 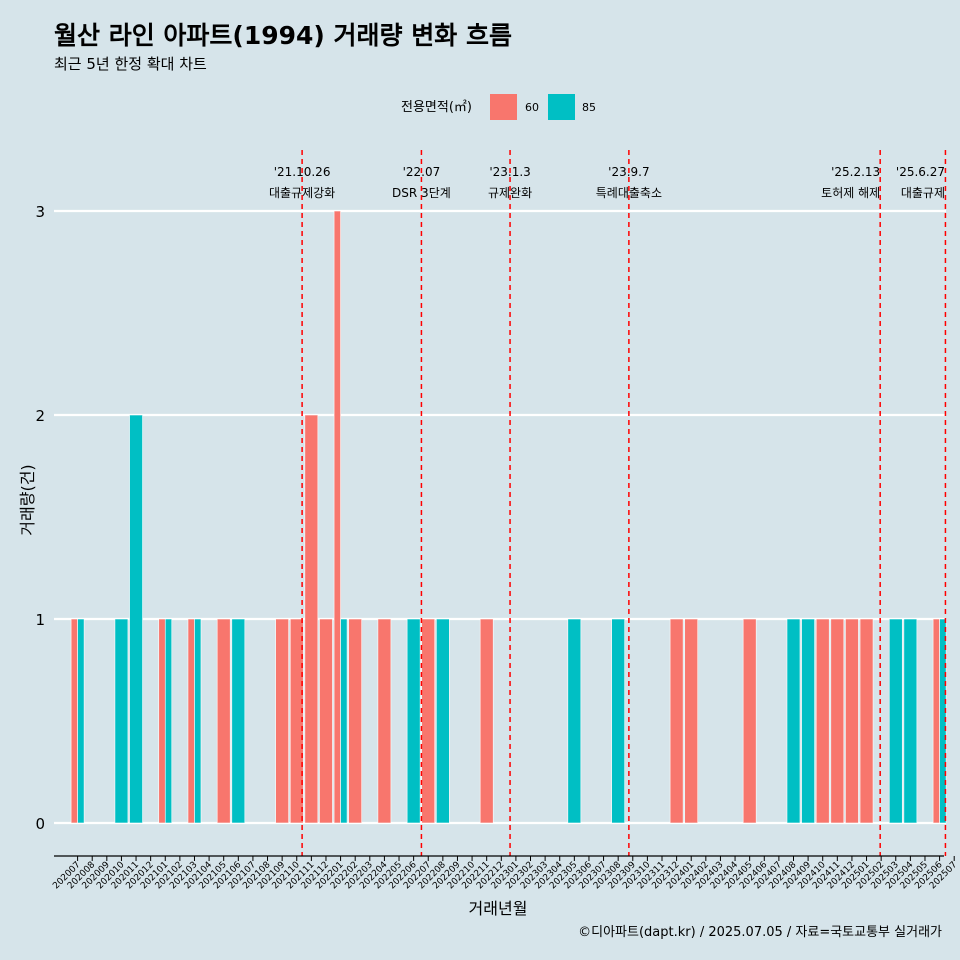 What do you see at coordinates (532, 107) in the screenshot?
I see `legend-label-60: 60` at bounding box center [532, 107].